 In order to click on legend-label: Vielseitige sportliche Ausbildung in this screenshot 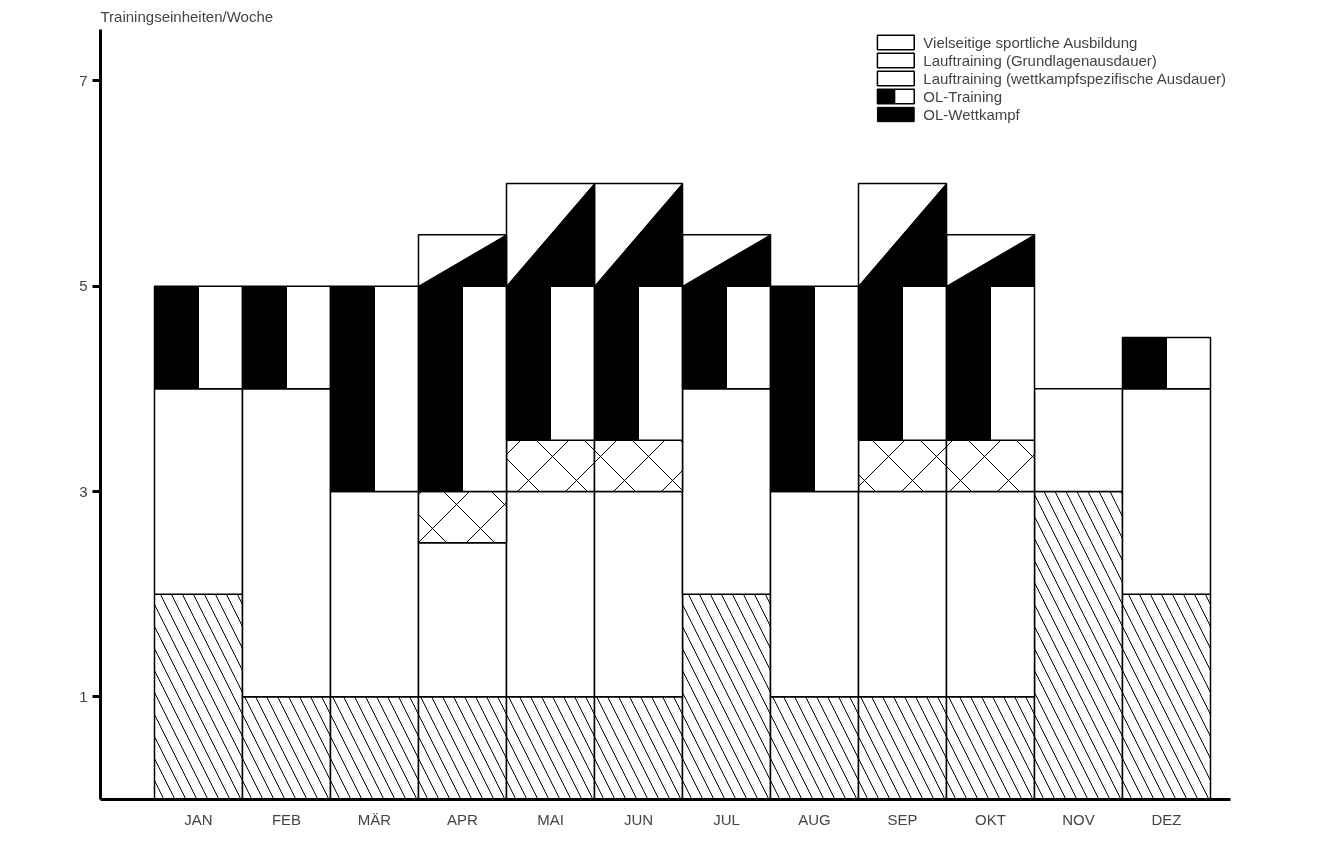, I will do `click(1030, 42)`.